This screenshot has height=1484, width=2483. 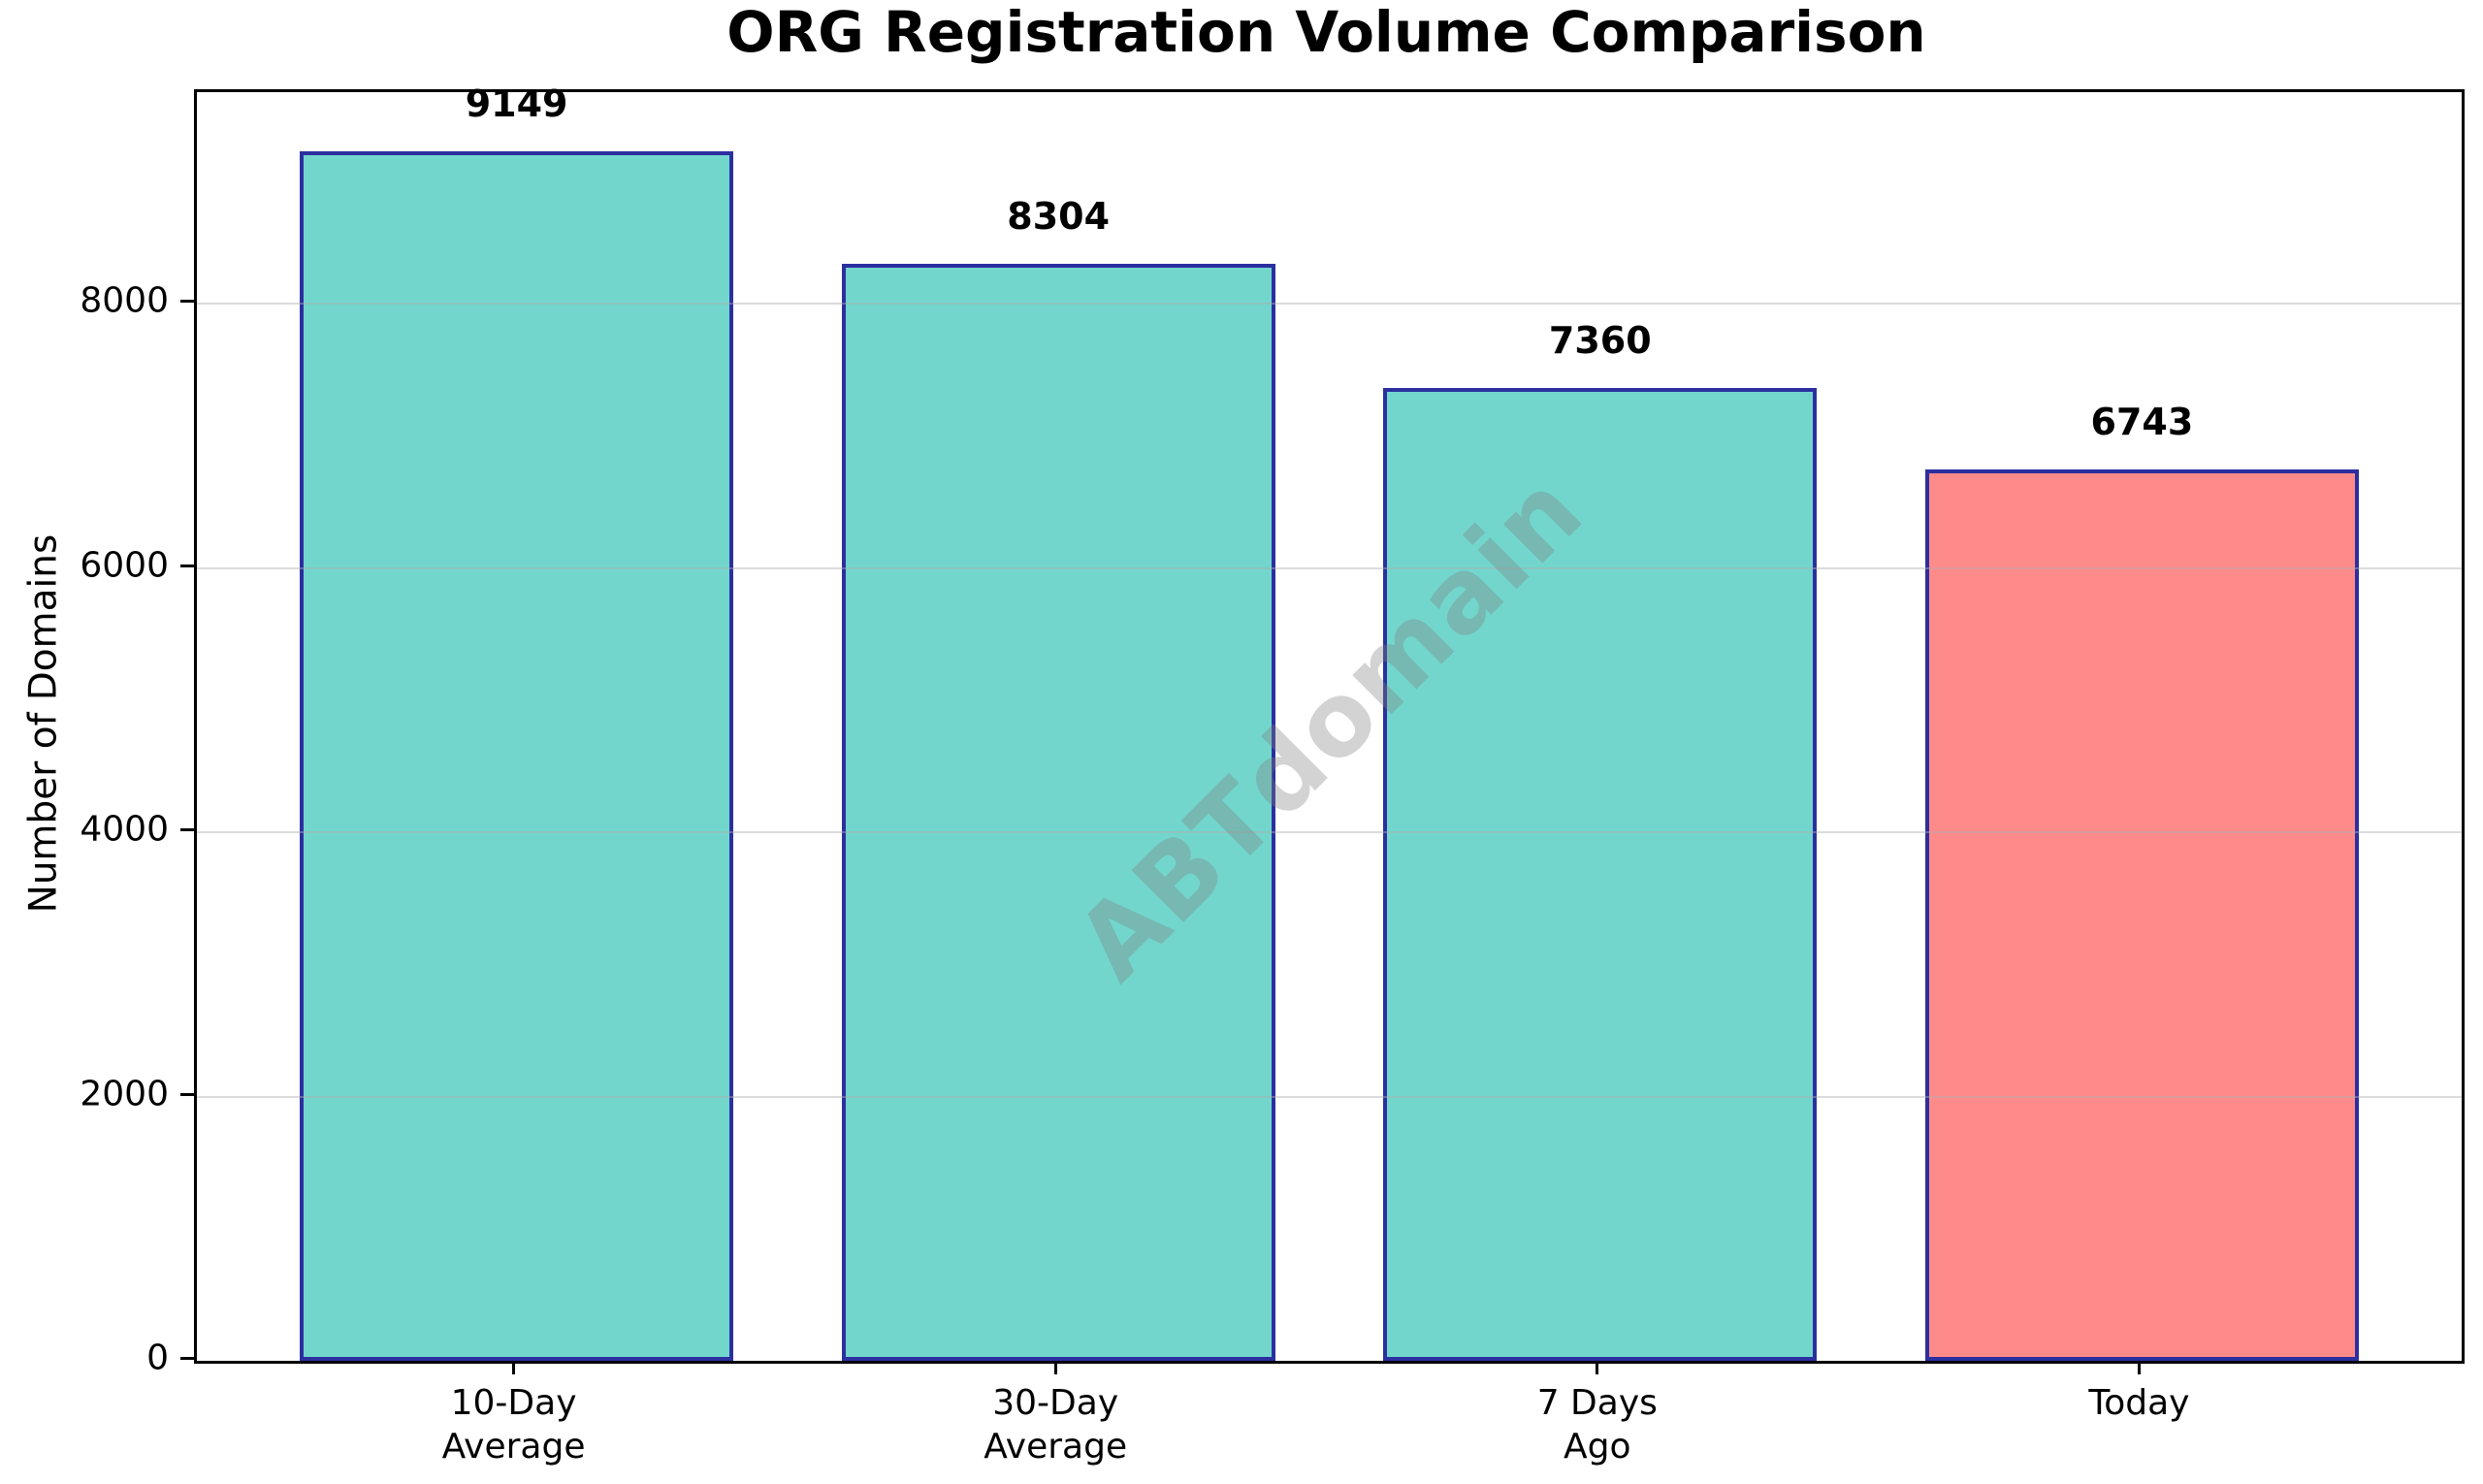 I want to click on y-tick-label-2000: 2000, so click(x=125, y=1094).